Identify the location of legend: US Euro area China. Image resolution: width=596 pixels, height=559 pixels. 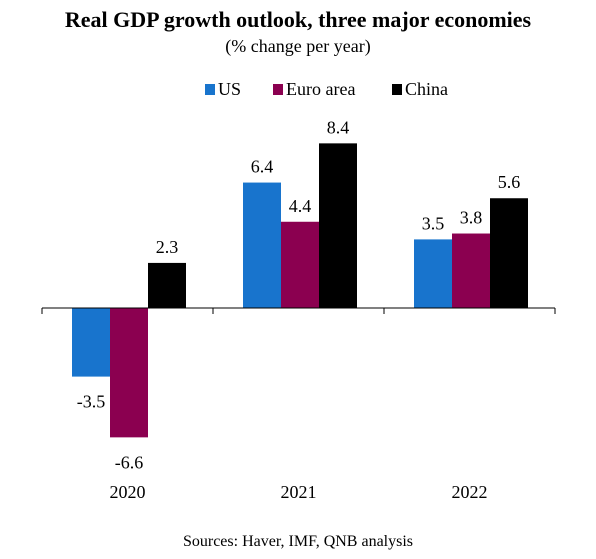
(326, 89).